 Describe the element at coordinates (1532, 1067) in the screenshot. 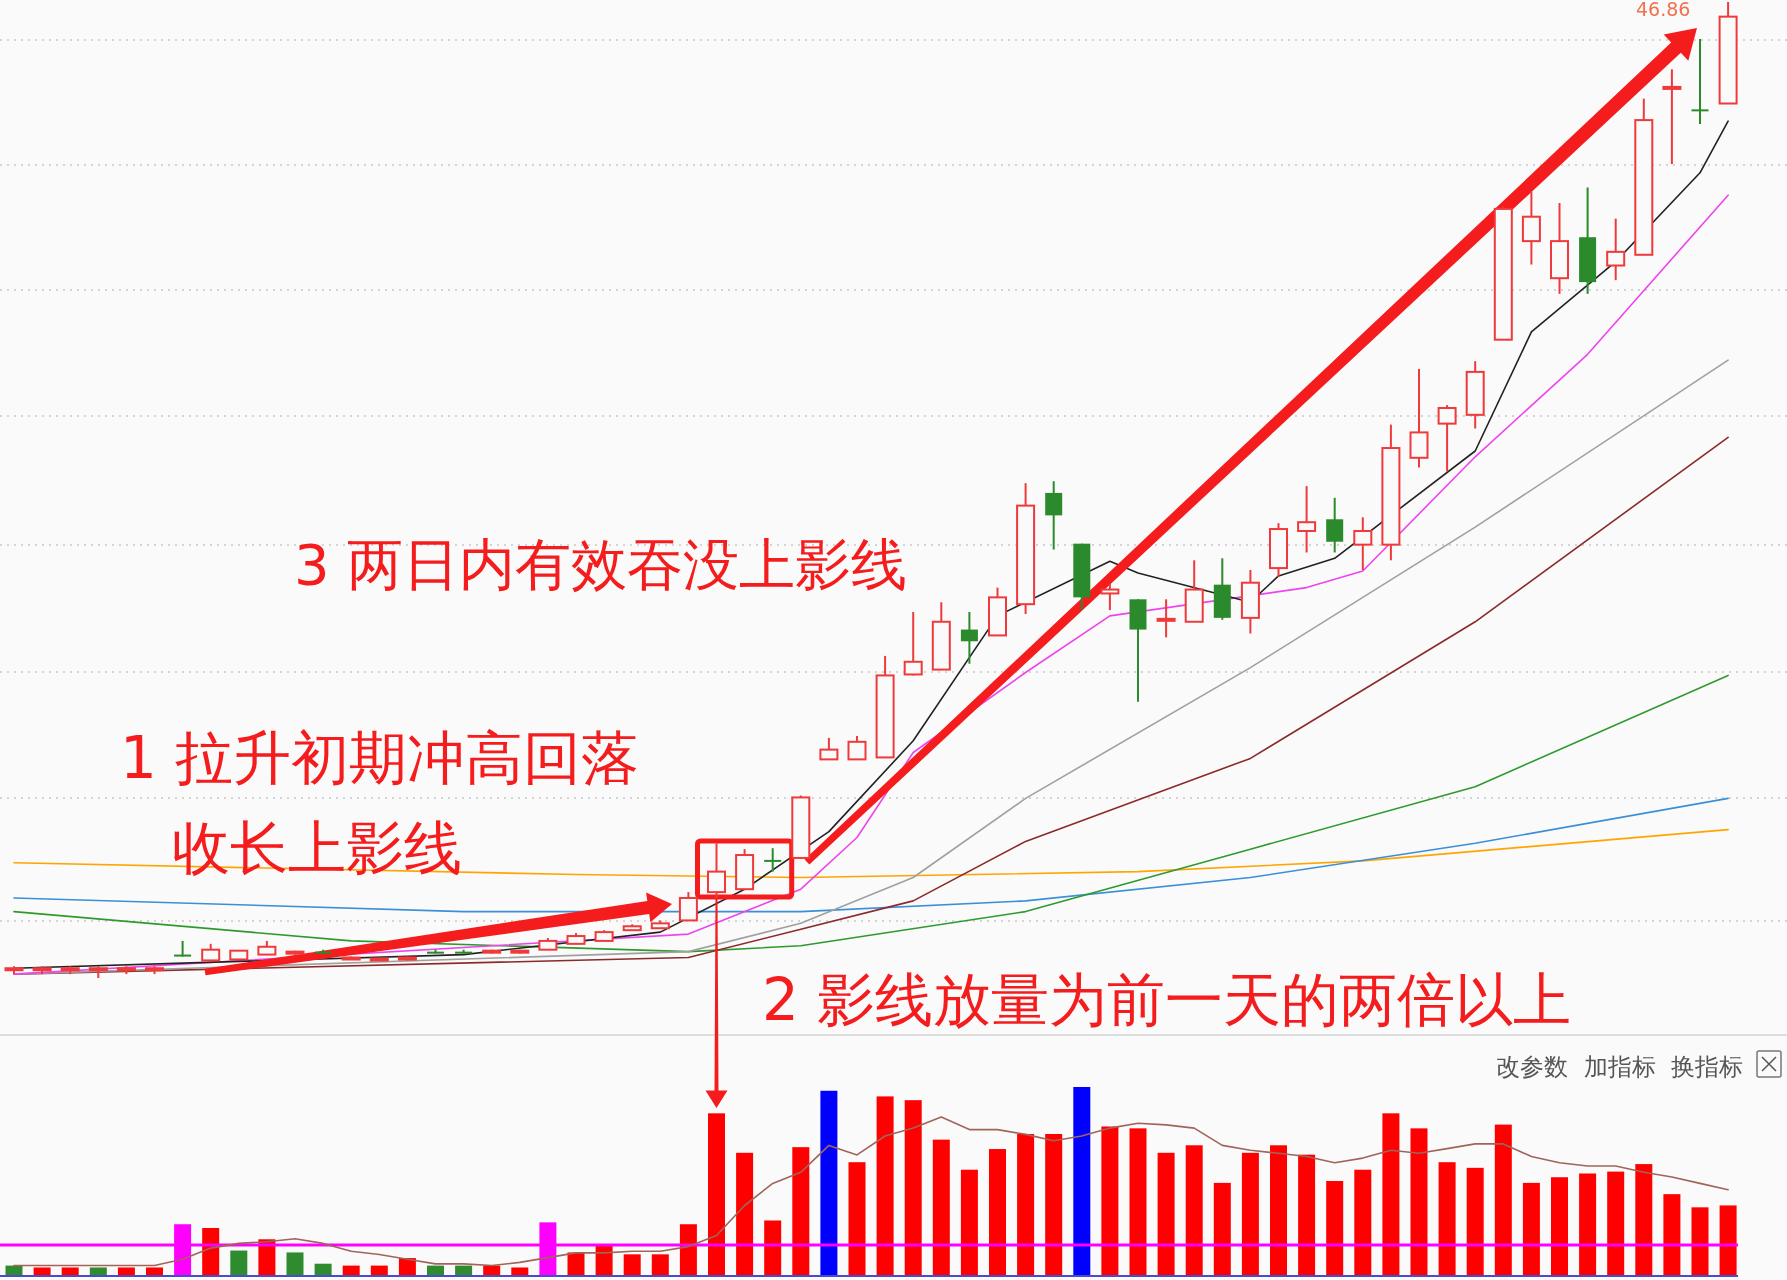

I see `text: 改参数` at that location.